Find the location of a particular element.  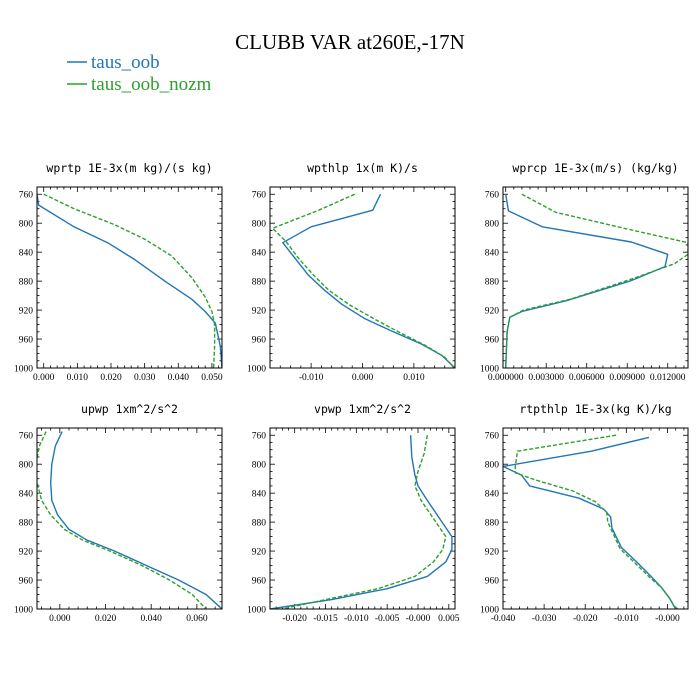

panel-title: rtpthlp 1E-3x(kg K)/kg is located at coordinates (595, 409).